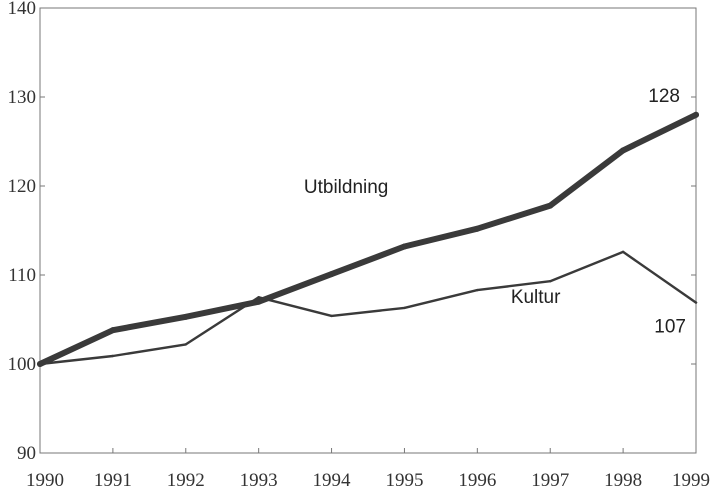 This screenshot has width=712, height=495. Describe the element at coordinates (550, 480) in the screenshot. I see `x-tick-label: 1997` at that location.